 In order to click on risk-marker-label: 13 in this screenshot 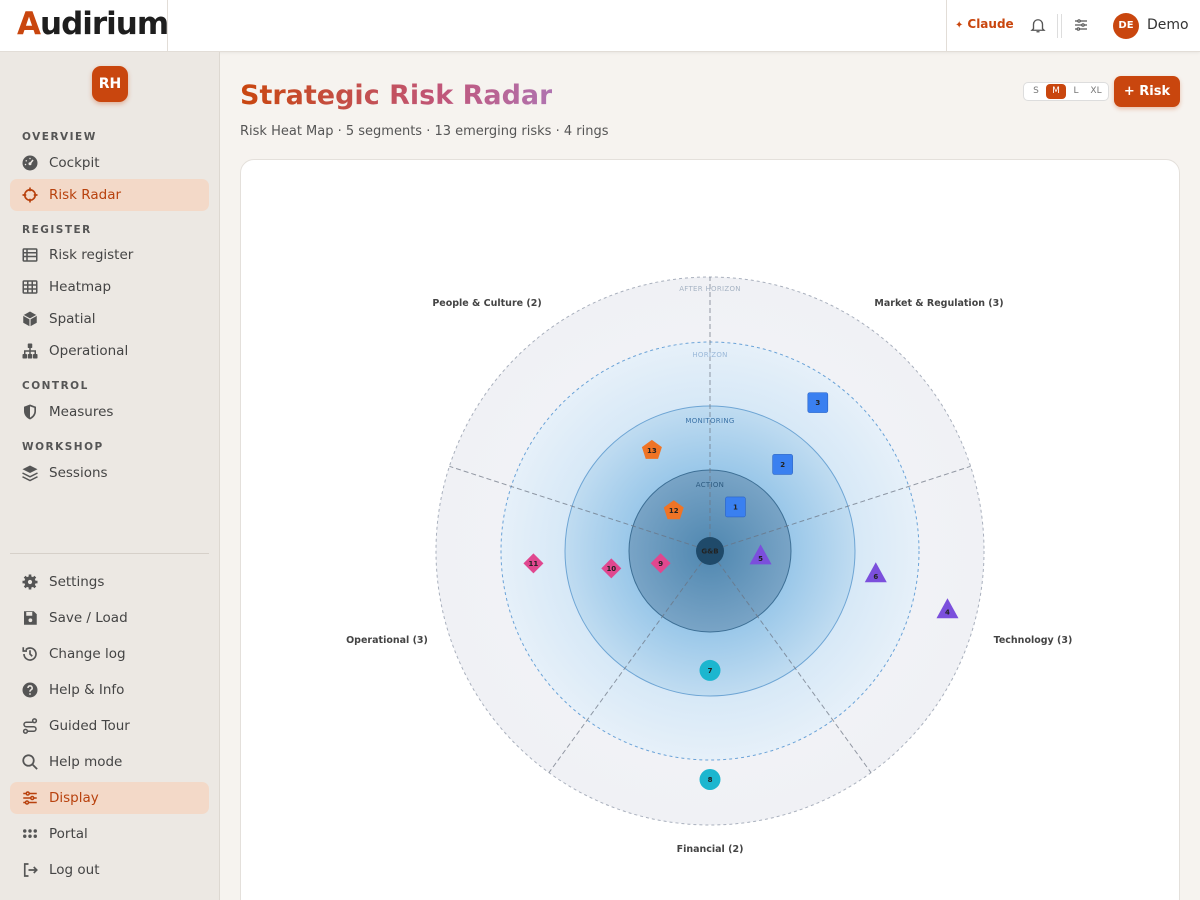, I will do `click(652, 451)`.